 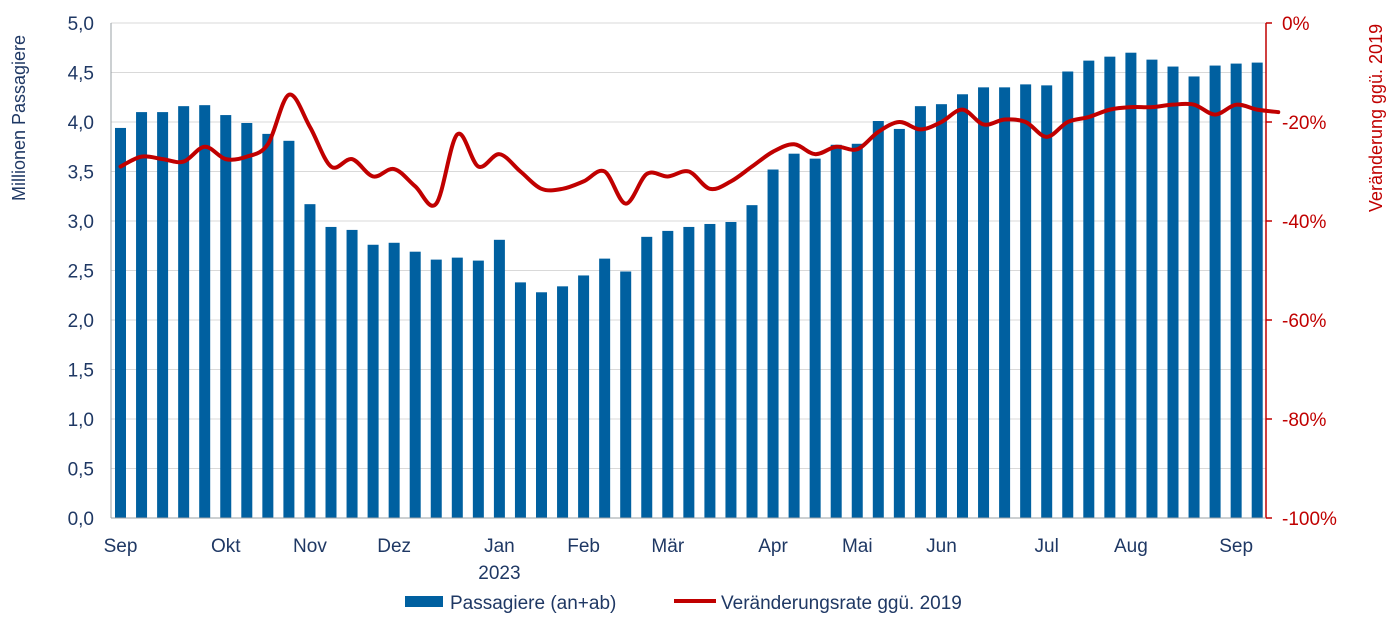 What do you see at coordinates (424, 601) in the screenshot?
I see `legend-swatch-bars` at bounding box center [424, 601].